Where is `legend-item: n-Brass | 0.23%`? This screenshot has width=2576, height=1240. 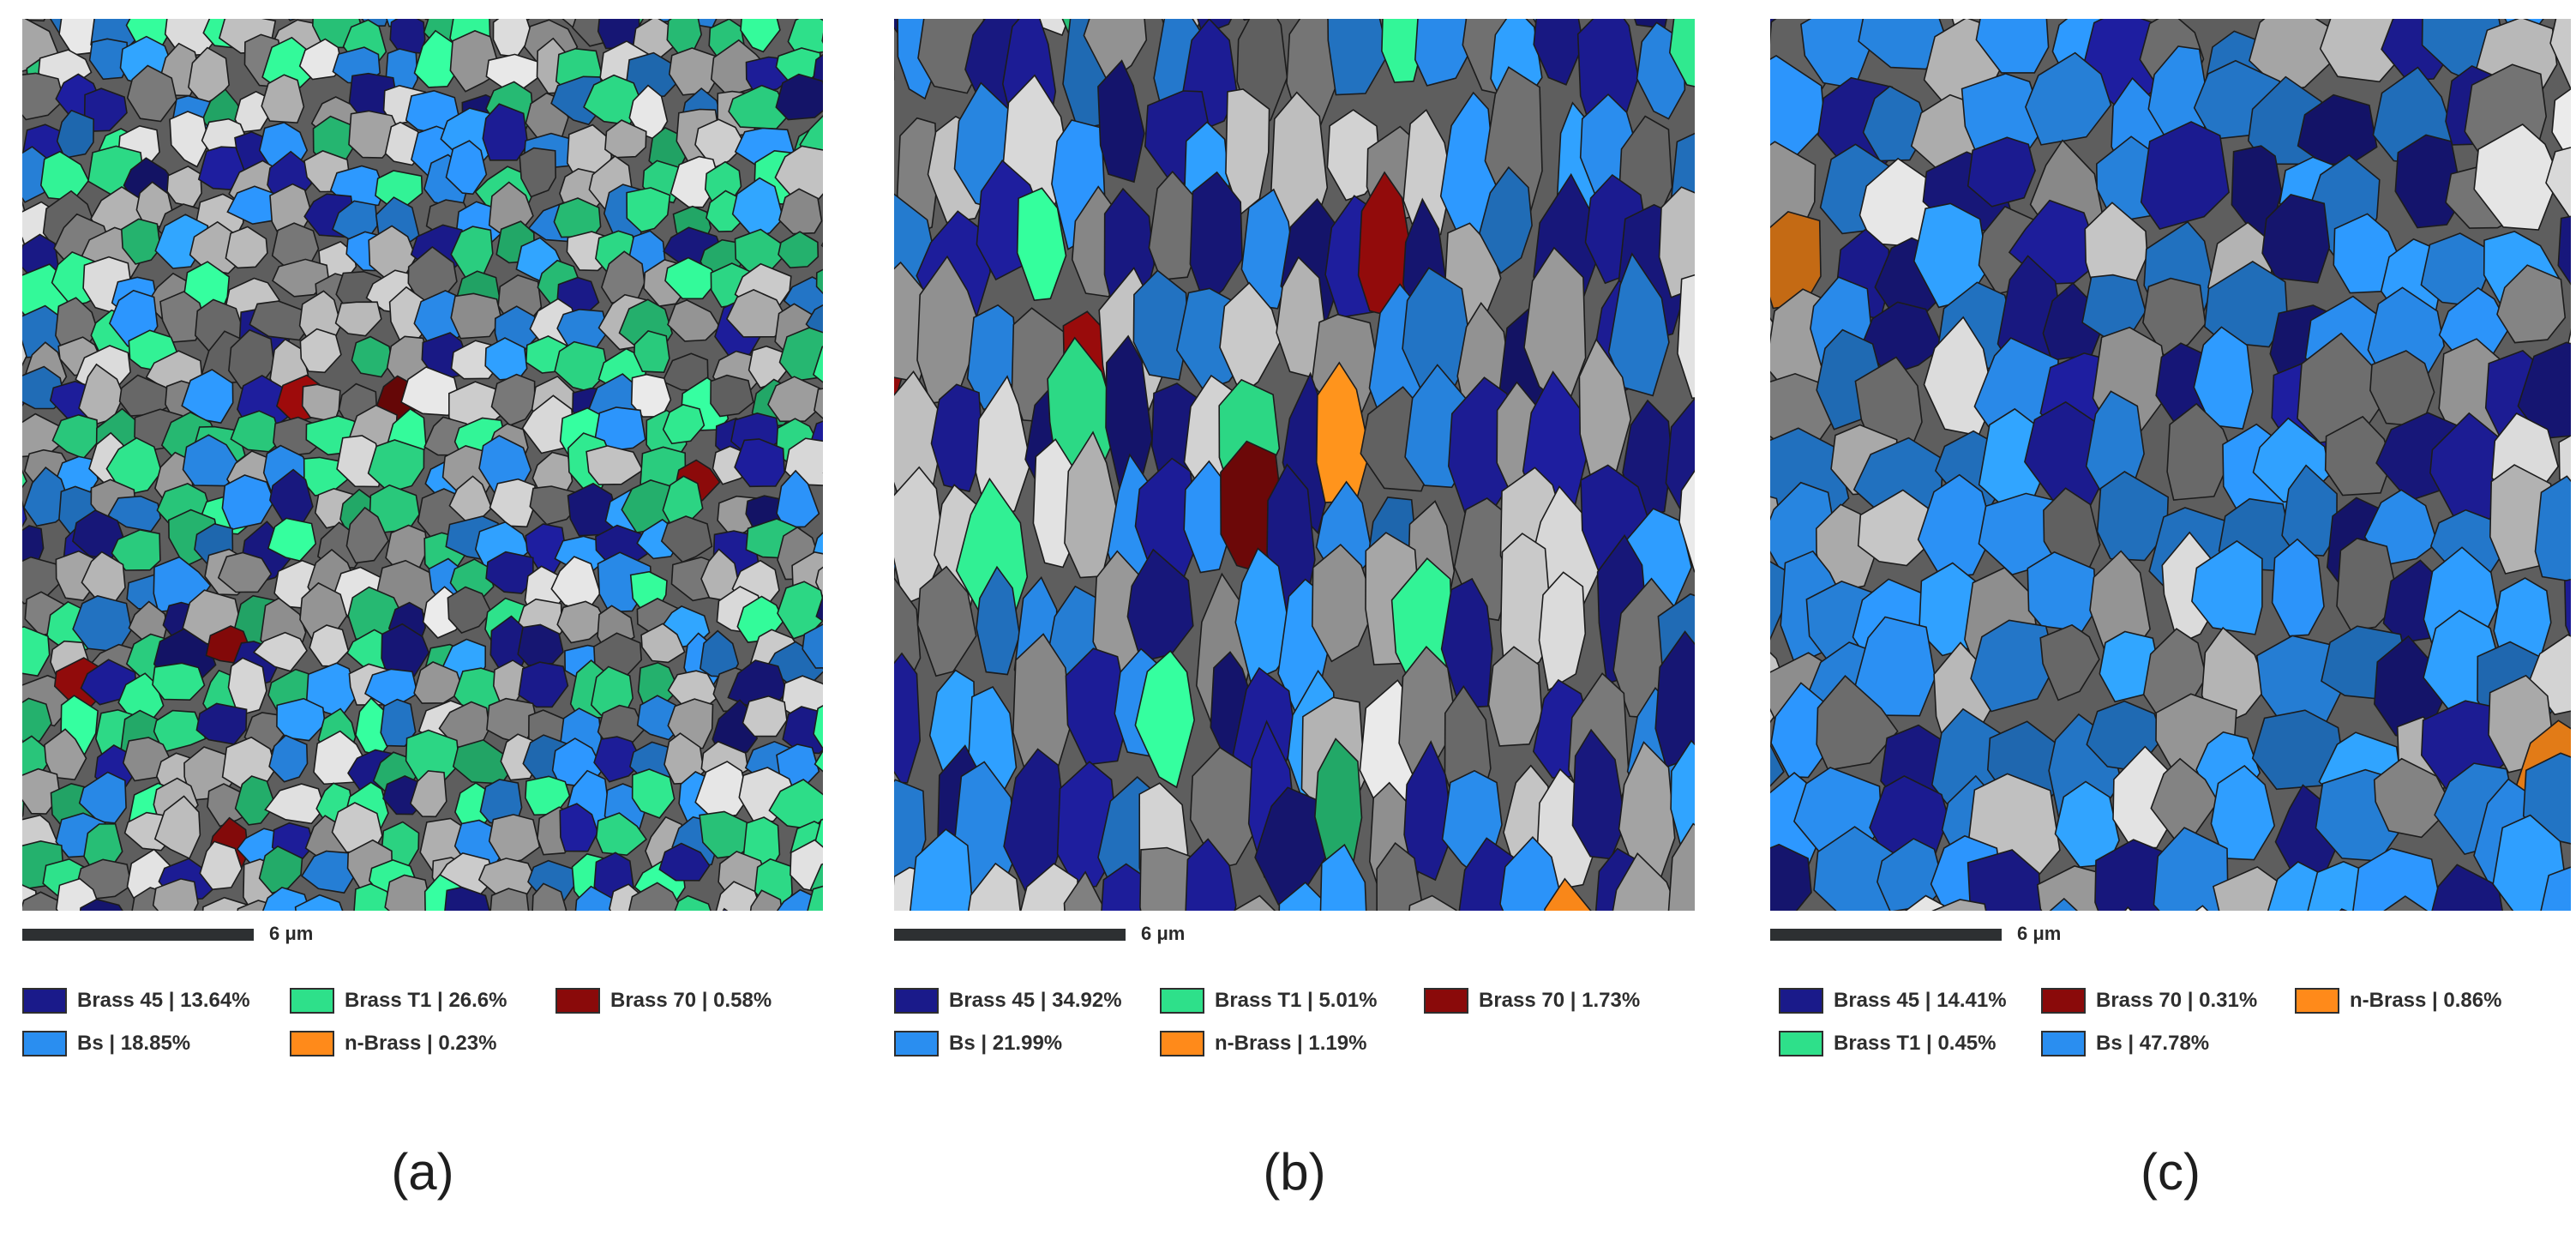 legend-item: n-Brass | 0.23% is located at coordinates (393, 1043).